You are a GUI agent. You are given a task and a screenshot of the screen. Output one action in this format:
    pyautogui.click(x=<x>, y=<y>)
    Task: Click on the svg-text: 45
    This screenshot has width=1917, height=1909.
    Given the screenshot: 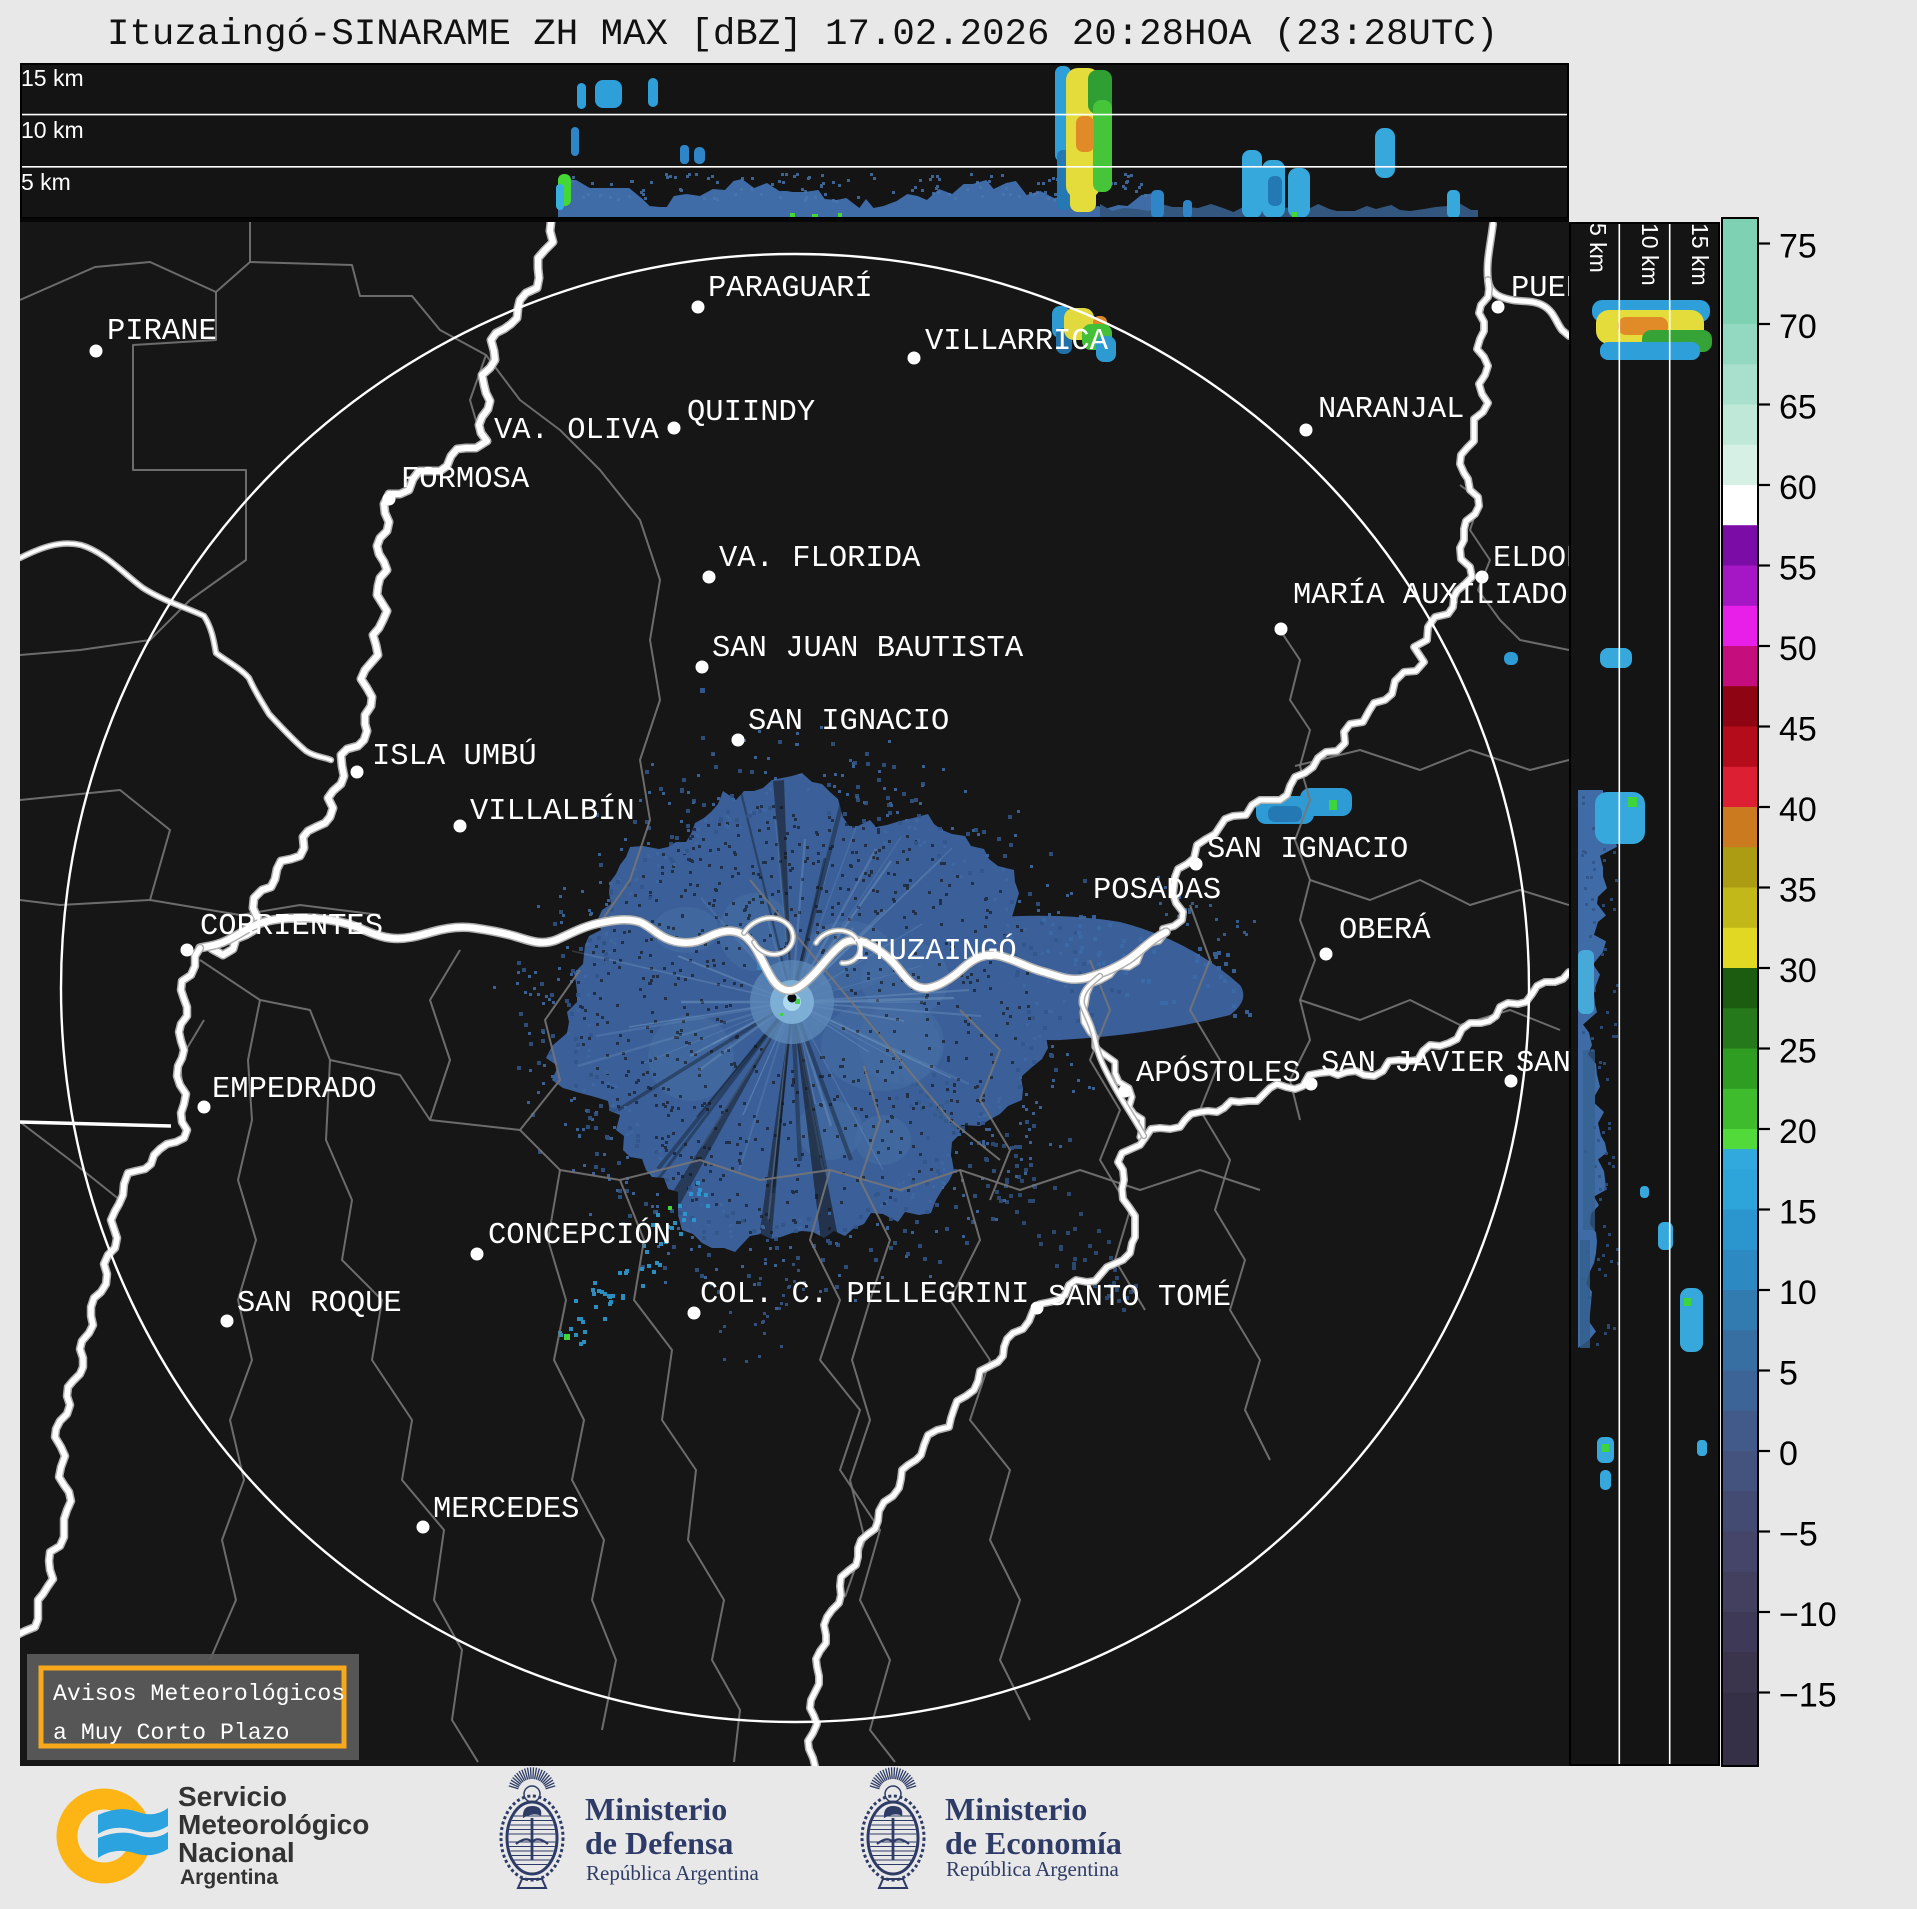 What is the action you would take?
    pyautogui.click(x=1798, y=730)
    